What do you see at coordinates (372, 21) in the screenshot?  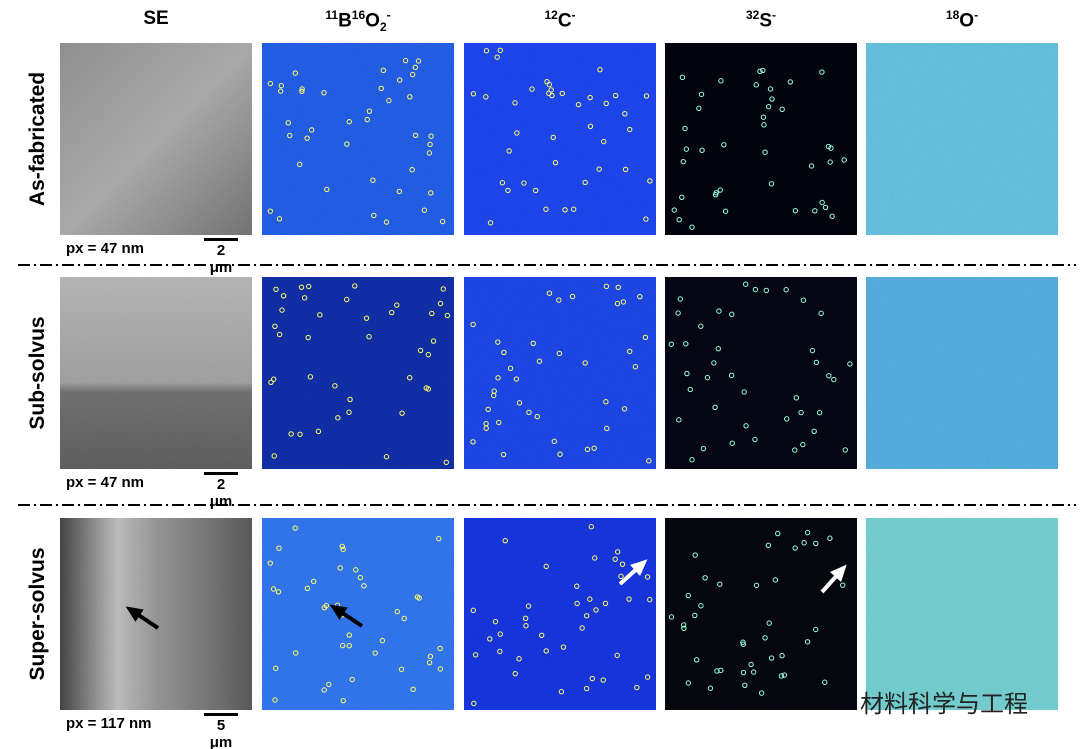 I see `header-part: O` at bounding box center [372, 21].